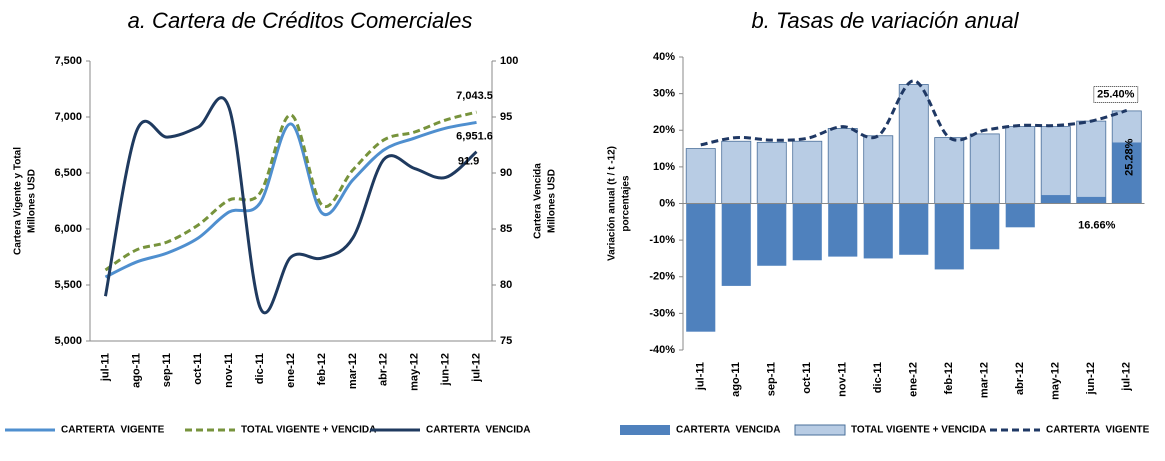 This screenshot has width=1165, height=461. I want to click on data-label: 16.66%, so click(1097, 225).